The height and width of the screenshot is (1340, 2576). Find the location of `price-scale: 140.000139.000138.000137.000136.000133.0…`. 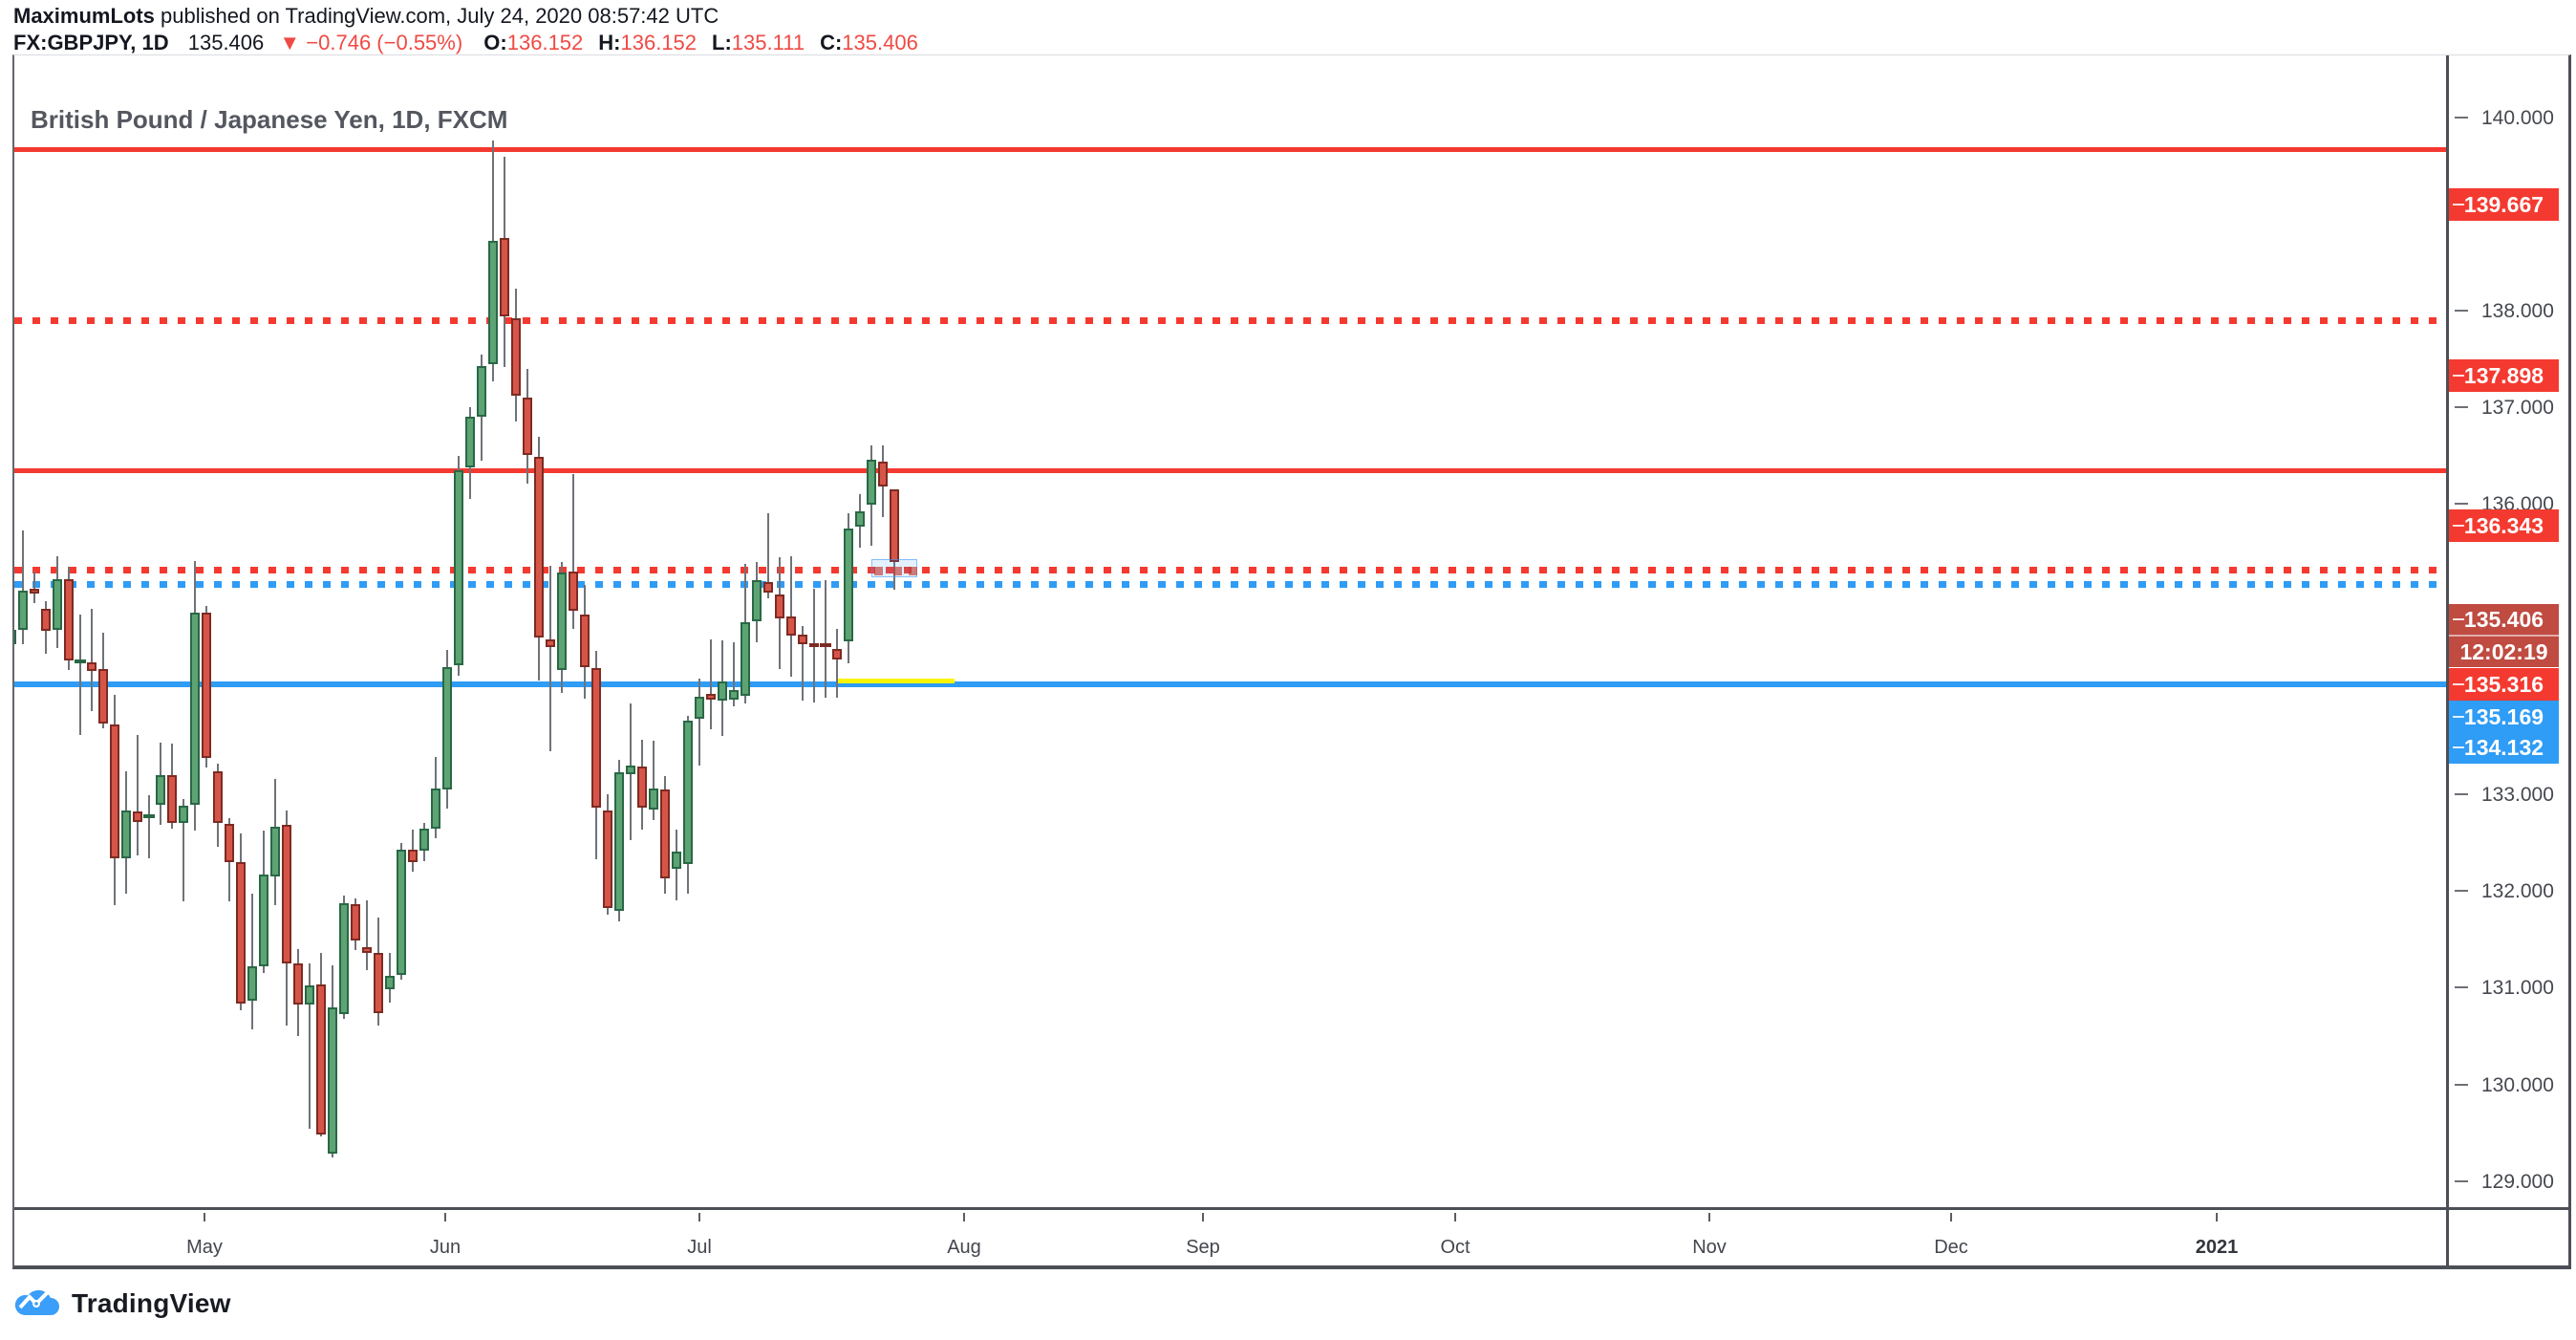

price-scale: 140.000139.000138.000137.000136.000133.0… is located at coordinates (2508, 631).